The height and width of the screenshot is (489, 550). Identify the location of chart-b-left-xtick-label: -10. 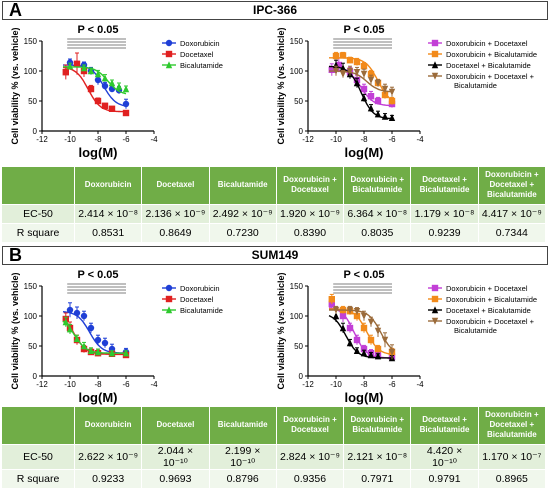
(70, 384).